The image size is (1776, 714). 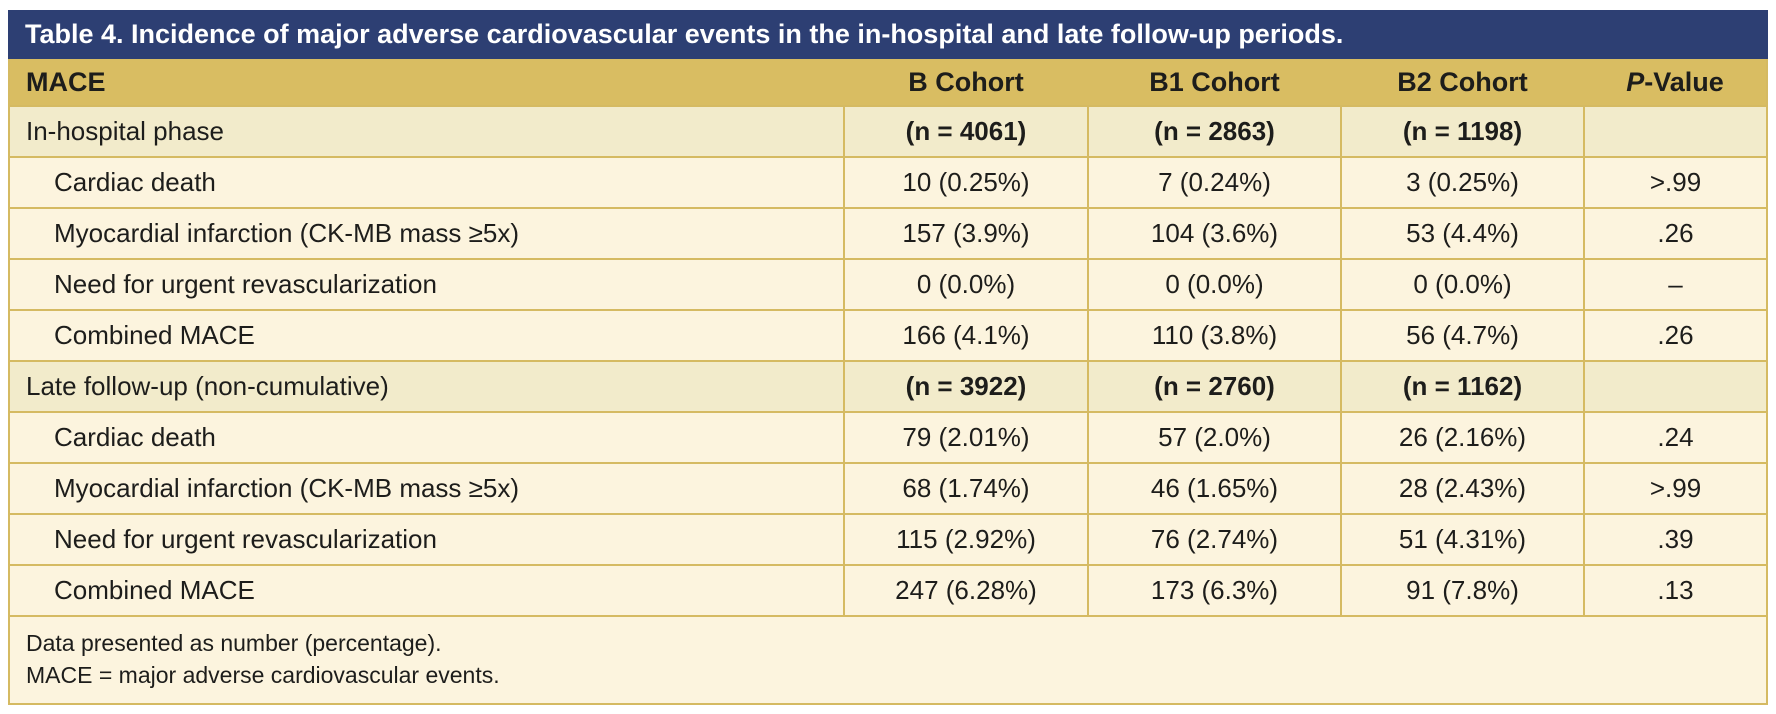 What do you see at coordinates (1214, 131) in the screenshot?
I see `cell-value: (n = 2863)` at bounding box center [1214, 131].